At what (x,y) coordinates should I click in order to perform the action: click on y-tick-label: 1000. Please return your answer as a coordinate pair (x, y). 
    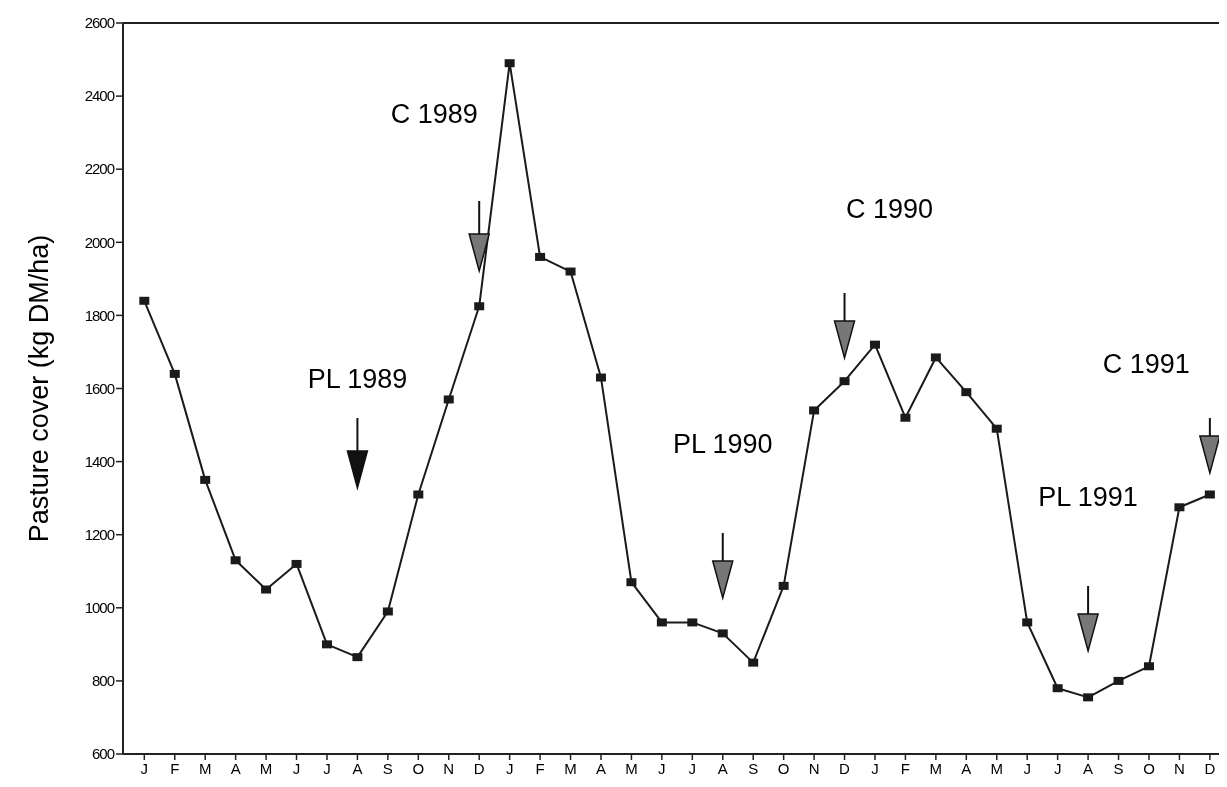
    Looking at the image, I should click on (99, 608).